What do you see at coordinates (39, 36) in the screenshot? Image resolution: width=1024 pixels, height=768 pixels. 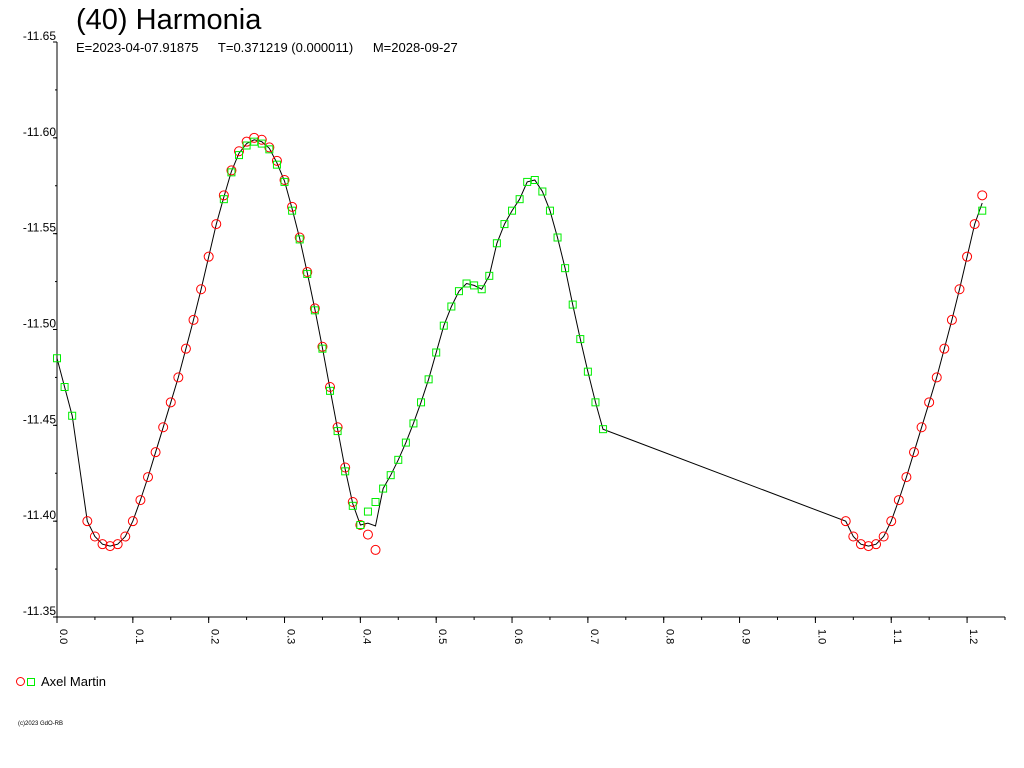 I see `y-tick-label: -11.65` at bounding box center [39, 36].